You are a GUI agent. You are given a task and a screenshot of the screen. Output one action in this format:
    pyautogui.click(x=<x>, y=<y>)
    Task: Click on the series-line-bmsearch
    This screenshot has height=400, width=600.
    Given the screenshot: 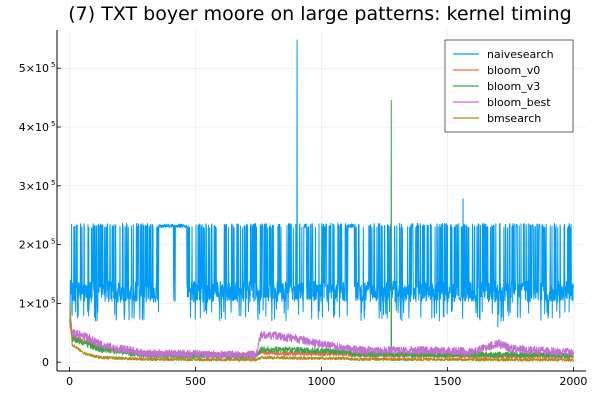 What is the action you would take?
    pyautogui.click(x=321, y=333)
    